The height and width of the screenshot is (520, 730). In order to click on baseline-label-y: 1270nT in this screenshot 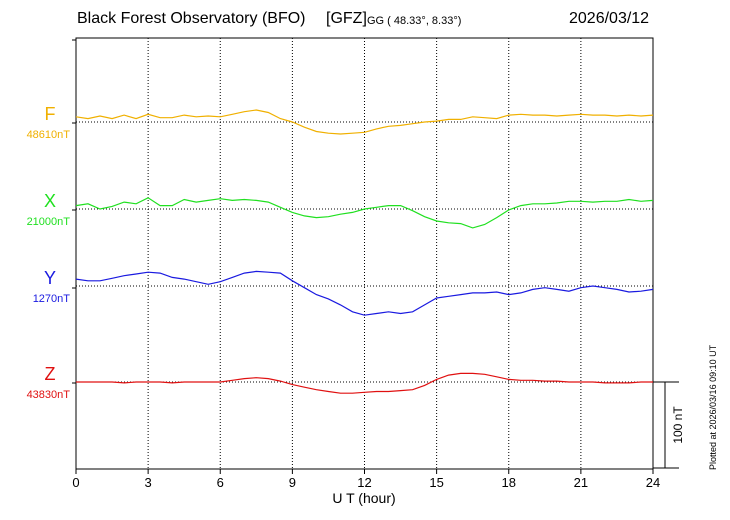, I will do `click(52, 299)`.